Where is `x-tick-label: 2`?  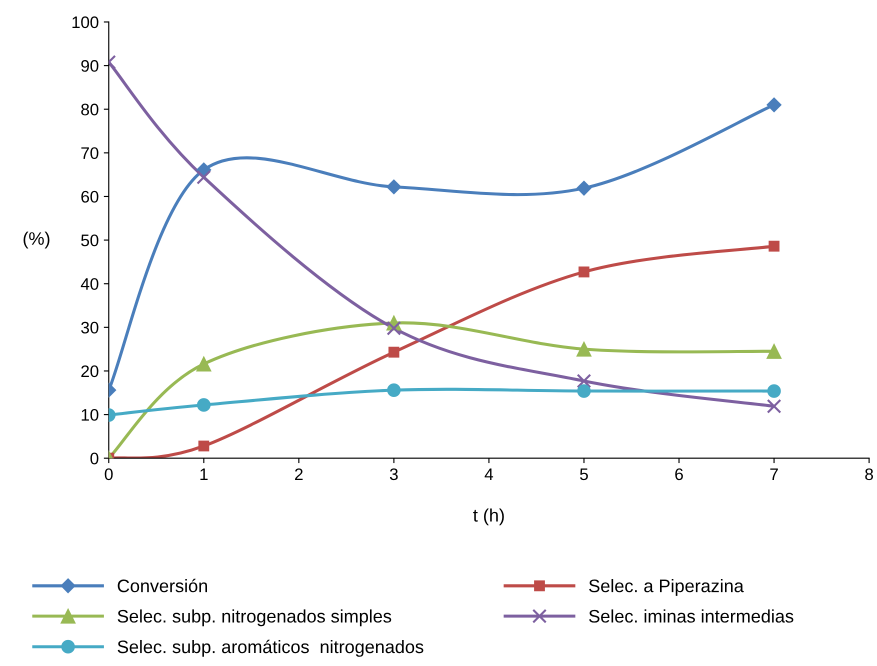
x-tick-label: 2 is located at coordinates (299, 474).